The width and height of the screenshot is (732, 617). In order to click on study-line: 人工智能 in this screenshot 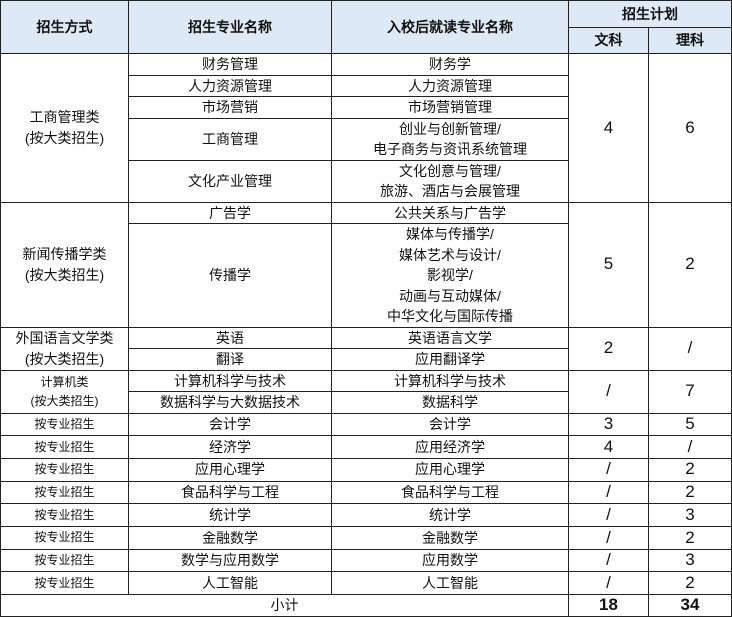, I will do `click(450, 582)`.